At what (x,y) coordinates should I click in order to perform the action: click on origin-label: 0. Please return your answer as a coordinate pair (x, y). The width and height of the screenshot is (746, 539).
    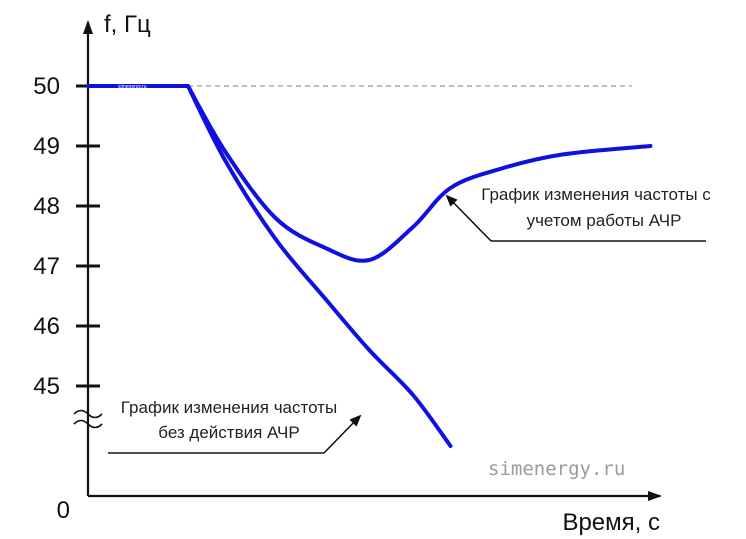
    Looking at the image, I should click on (63, 510).